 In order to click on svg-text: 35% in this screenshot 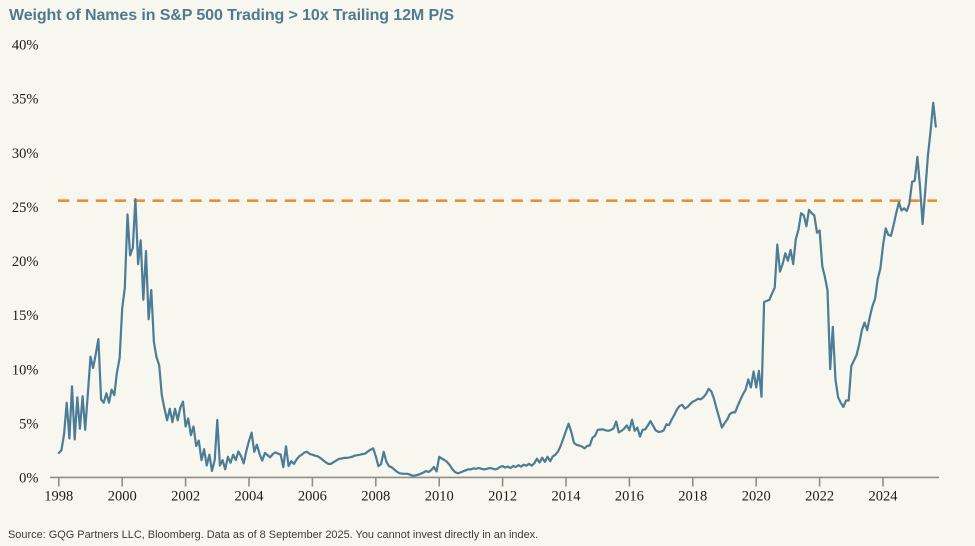, I will do `click(25, 100)`.